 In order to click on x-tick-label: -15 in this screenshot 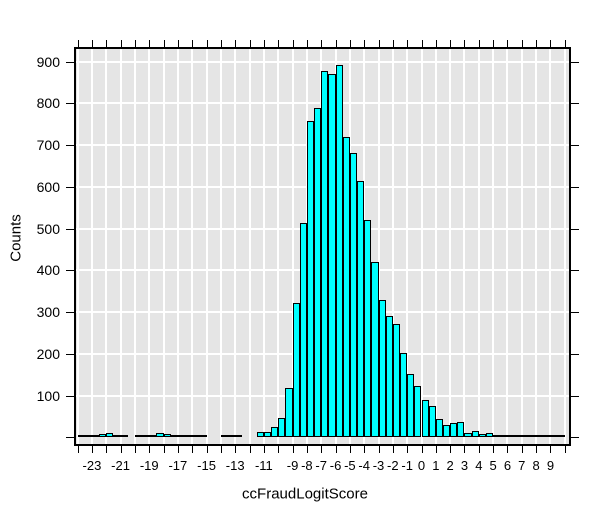, I will do `click(206, 465)`.